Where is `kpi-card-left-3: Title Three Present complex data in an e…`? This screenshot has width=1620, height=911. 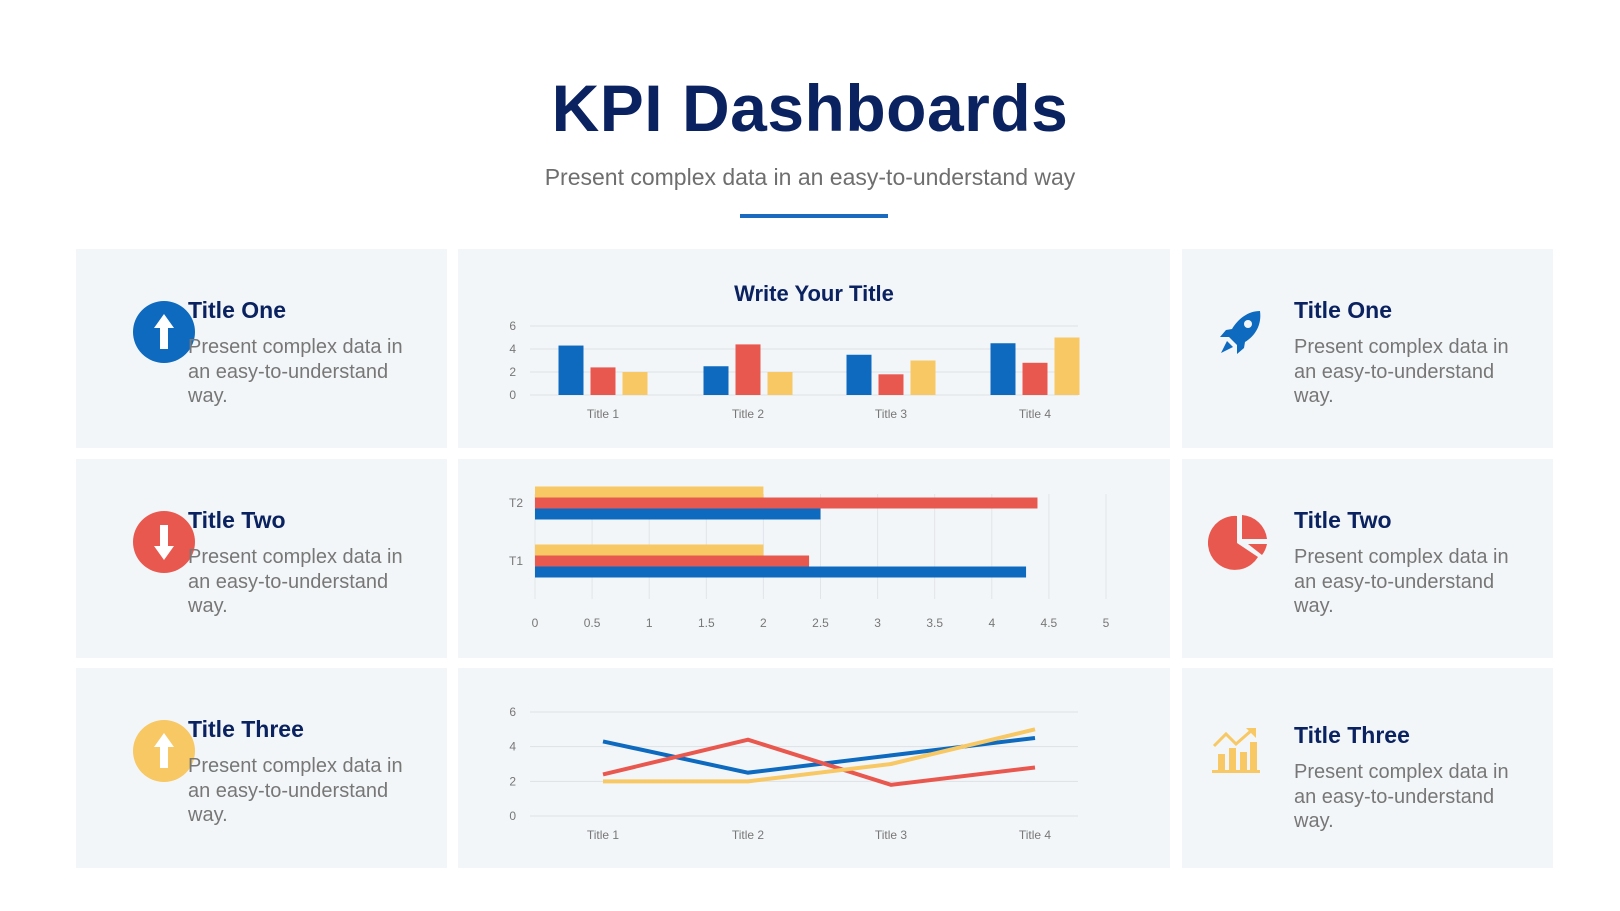
kpi-card-left-3: Title Three Present complex data in an e… is located at coordinates (261, 768).